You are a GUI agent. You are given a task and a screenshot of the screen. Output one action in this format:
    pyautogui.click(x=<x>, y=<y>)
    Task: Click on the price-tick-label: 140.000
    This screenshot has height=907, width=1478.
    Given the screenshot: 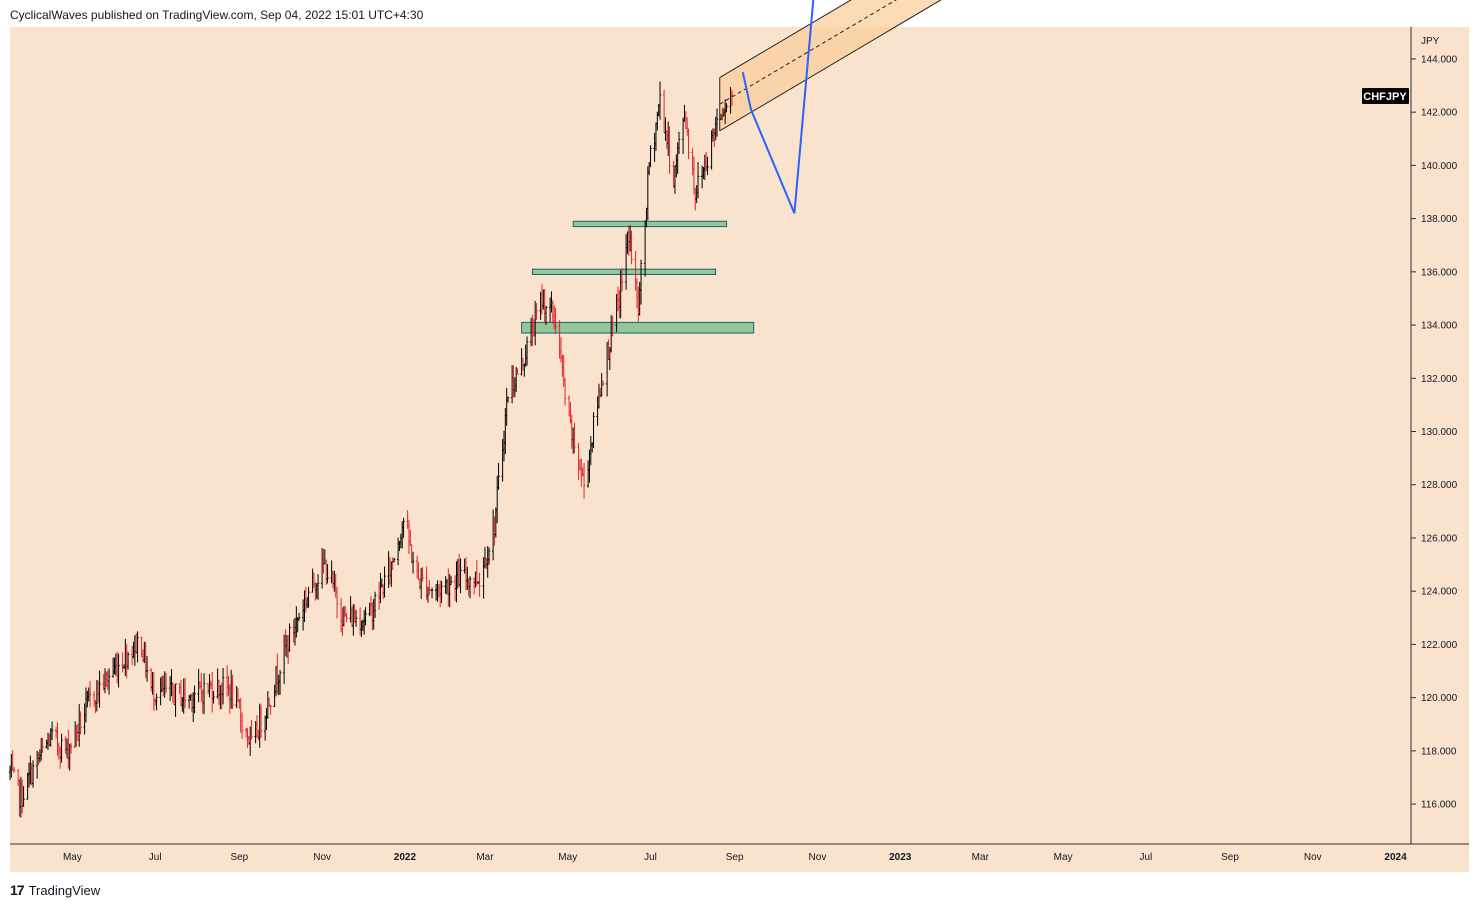 What is the action you would take?
    pyautogui.click(x=1439, y=166)
    